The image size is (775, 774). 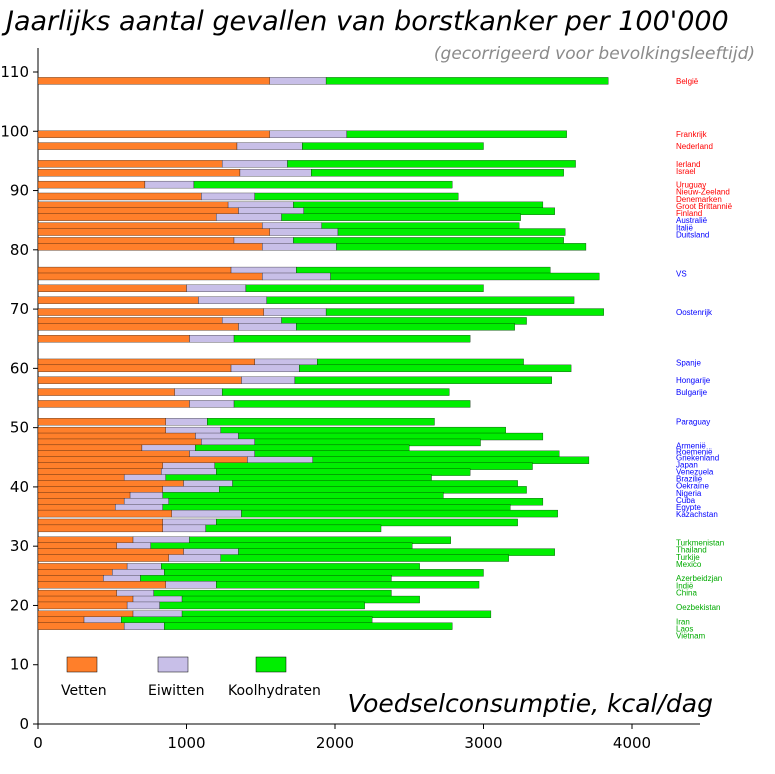 I want to click on y-tick-label: 90, so click(x=19, y=191).